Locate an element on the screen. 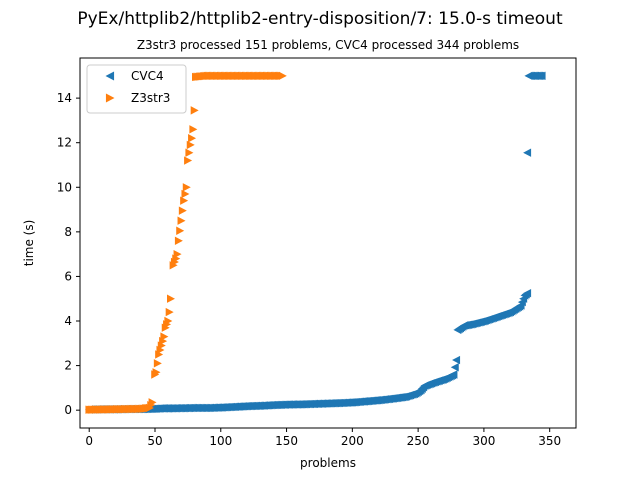 The width and height of the screenshot is (640, 480). x-axis-ticks: 0 50 100 150 200 250 300 350 is located at coordinates (323, 438).